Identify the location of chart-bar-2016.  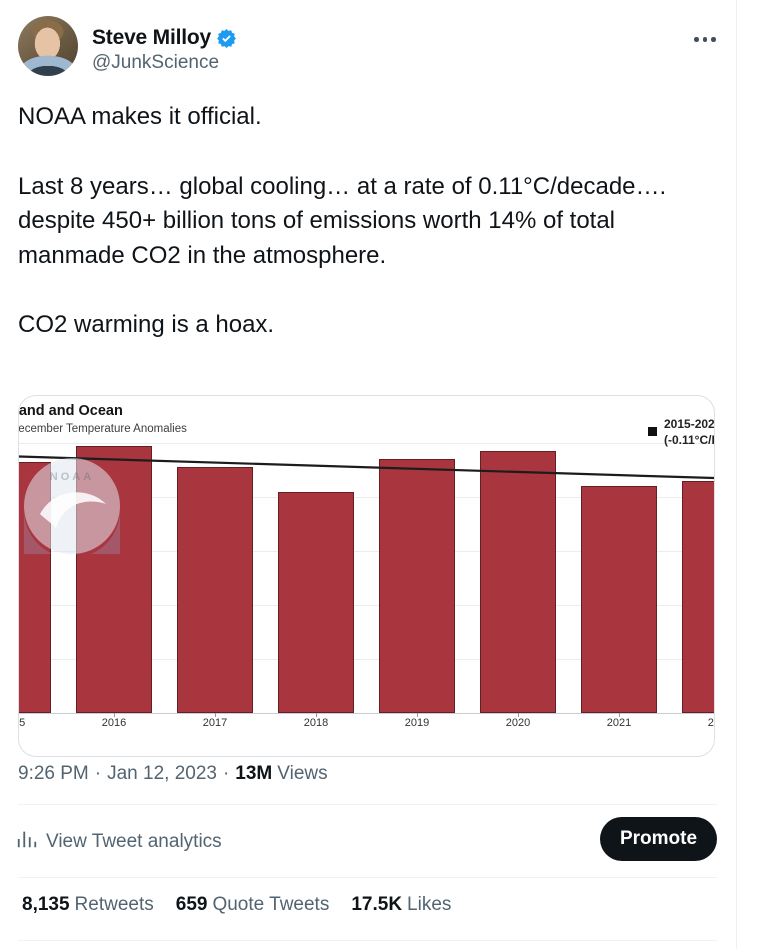
(114, 579).